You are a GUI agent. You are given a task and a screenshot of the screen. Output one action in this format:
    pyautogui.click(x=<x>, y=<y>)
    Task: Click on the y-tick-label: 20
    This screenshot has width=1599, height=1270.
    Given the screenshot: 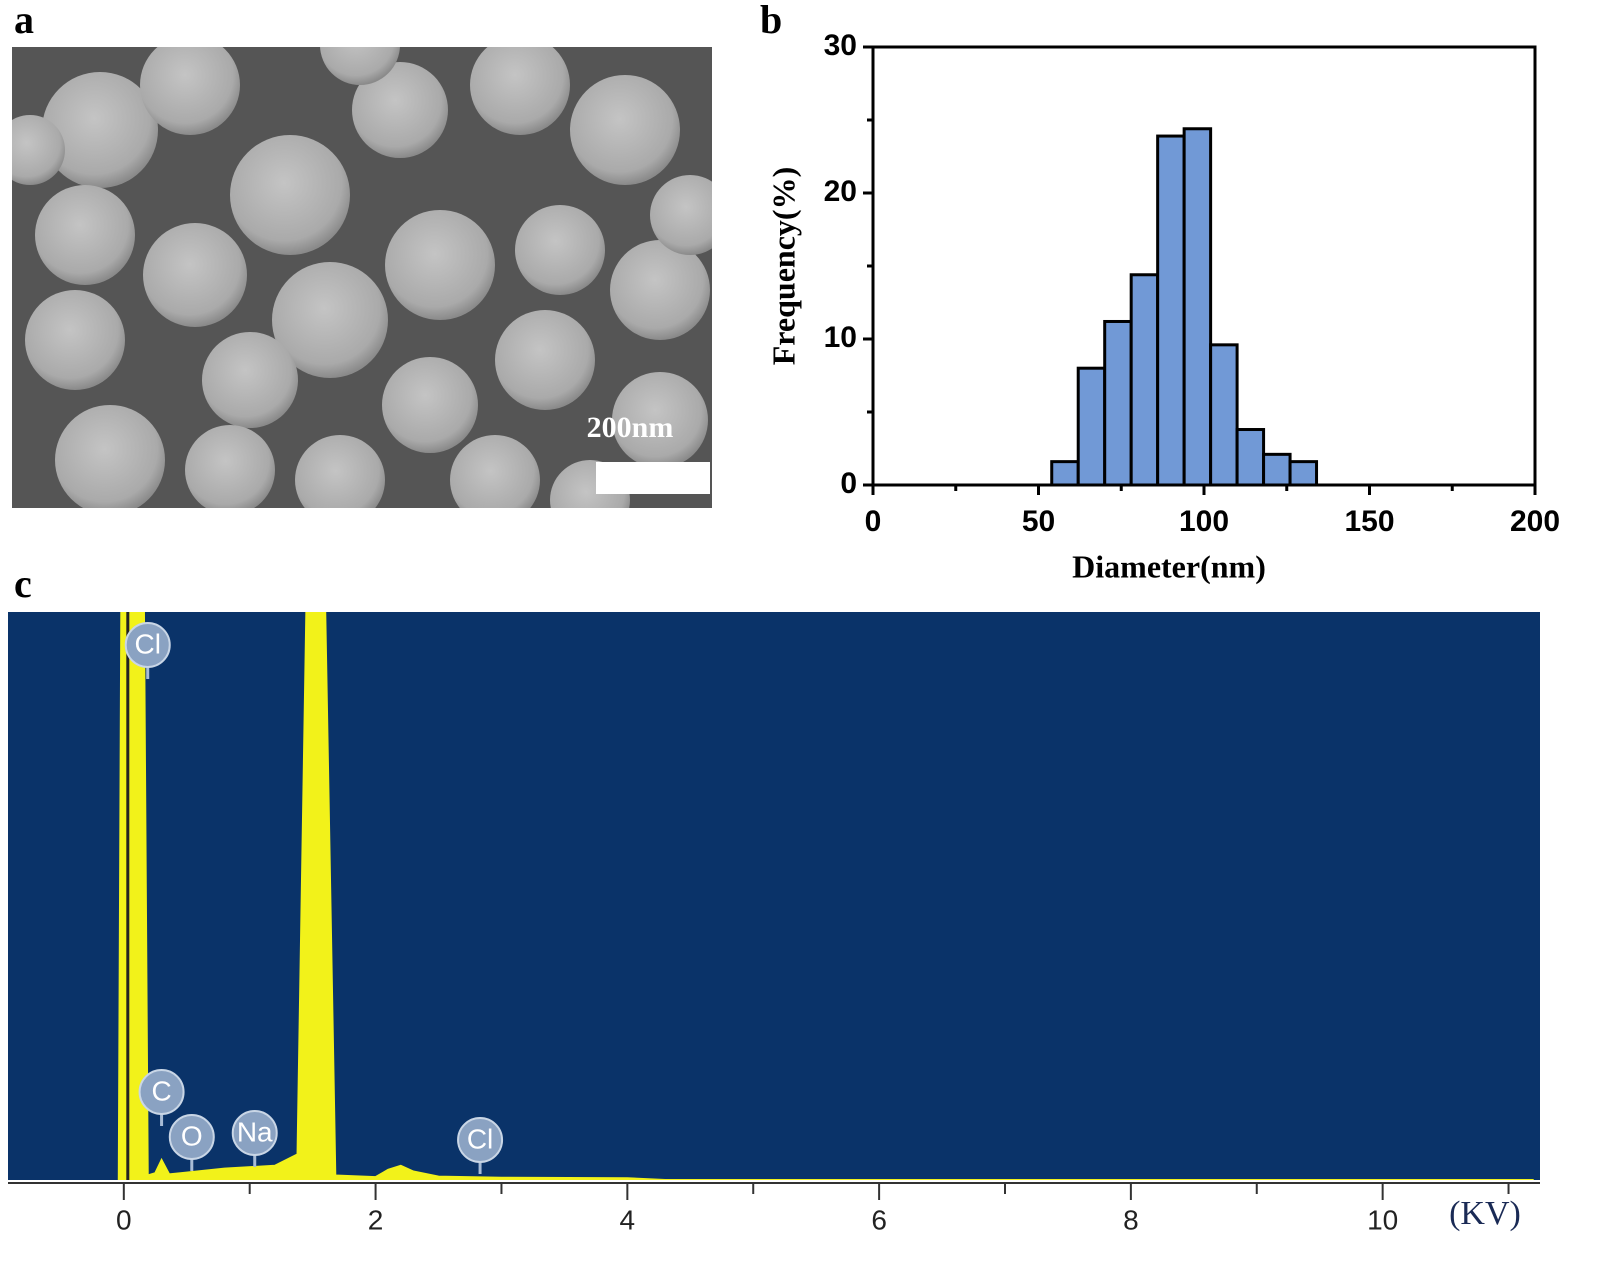 What is the action you would take?
    pyautogui.click(x=840, y=191)
    